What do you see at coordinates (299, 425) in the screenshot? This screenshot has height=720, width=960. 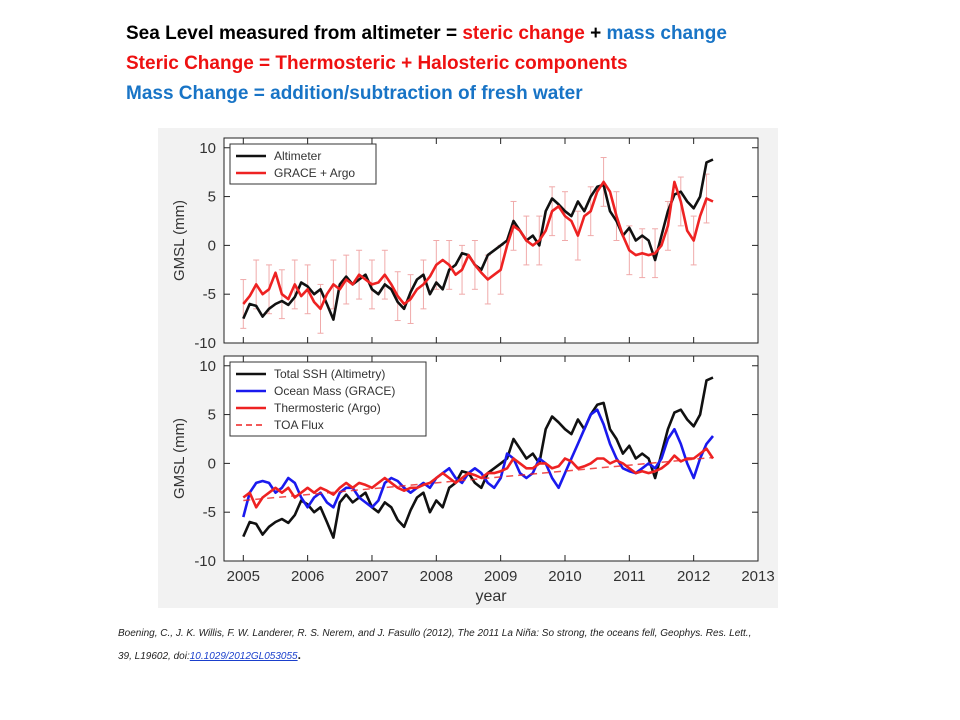 I see `legend-label: TOA Flux` at bounding box center [299, 425].